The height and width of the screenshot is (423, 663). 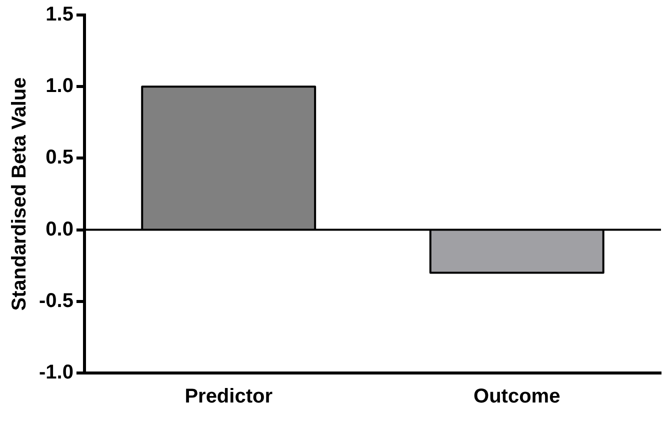 What do you see at coordinates (517, 397) in the screenshot?
I see `x-tick-label: Outcome` at bounding box center [517, 397].